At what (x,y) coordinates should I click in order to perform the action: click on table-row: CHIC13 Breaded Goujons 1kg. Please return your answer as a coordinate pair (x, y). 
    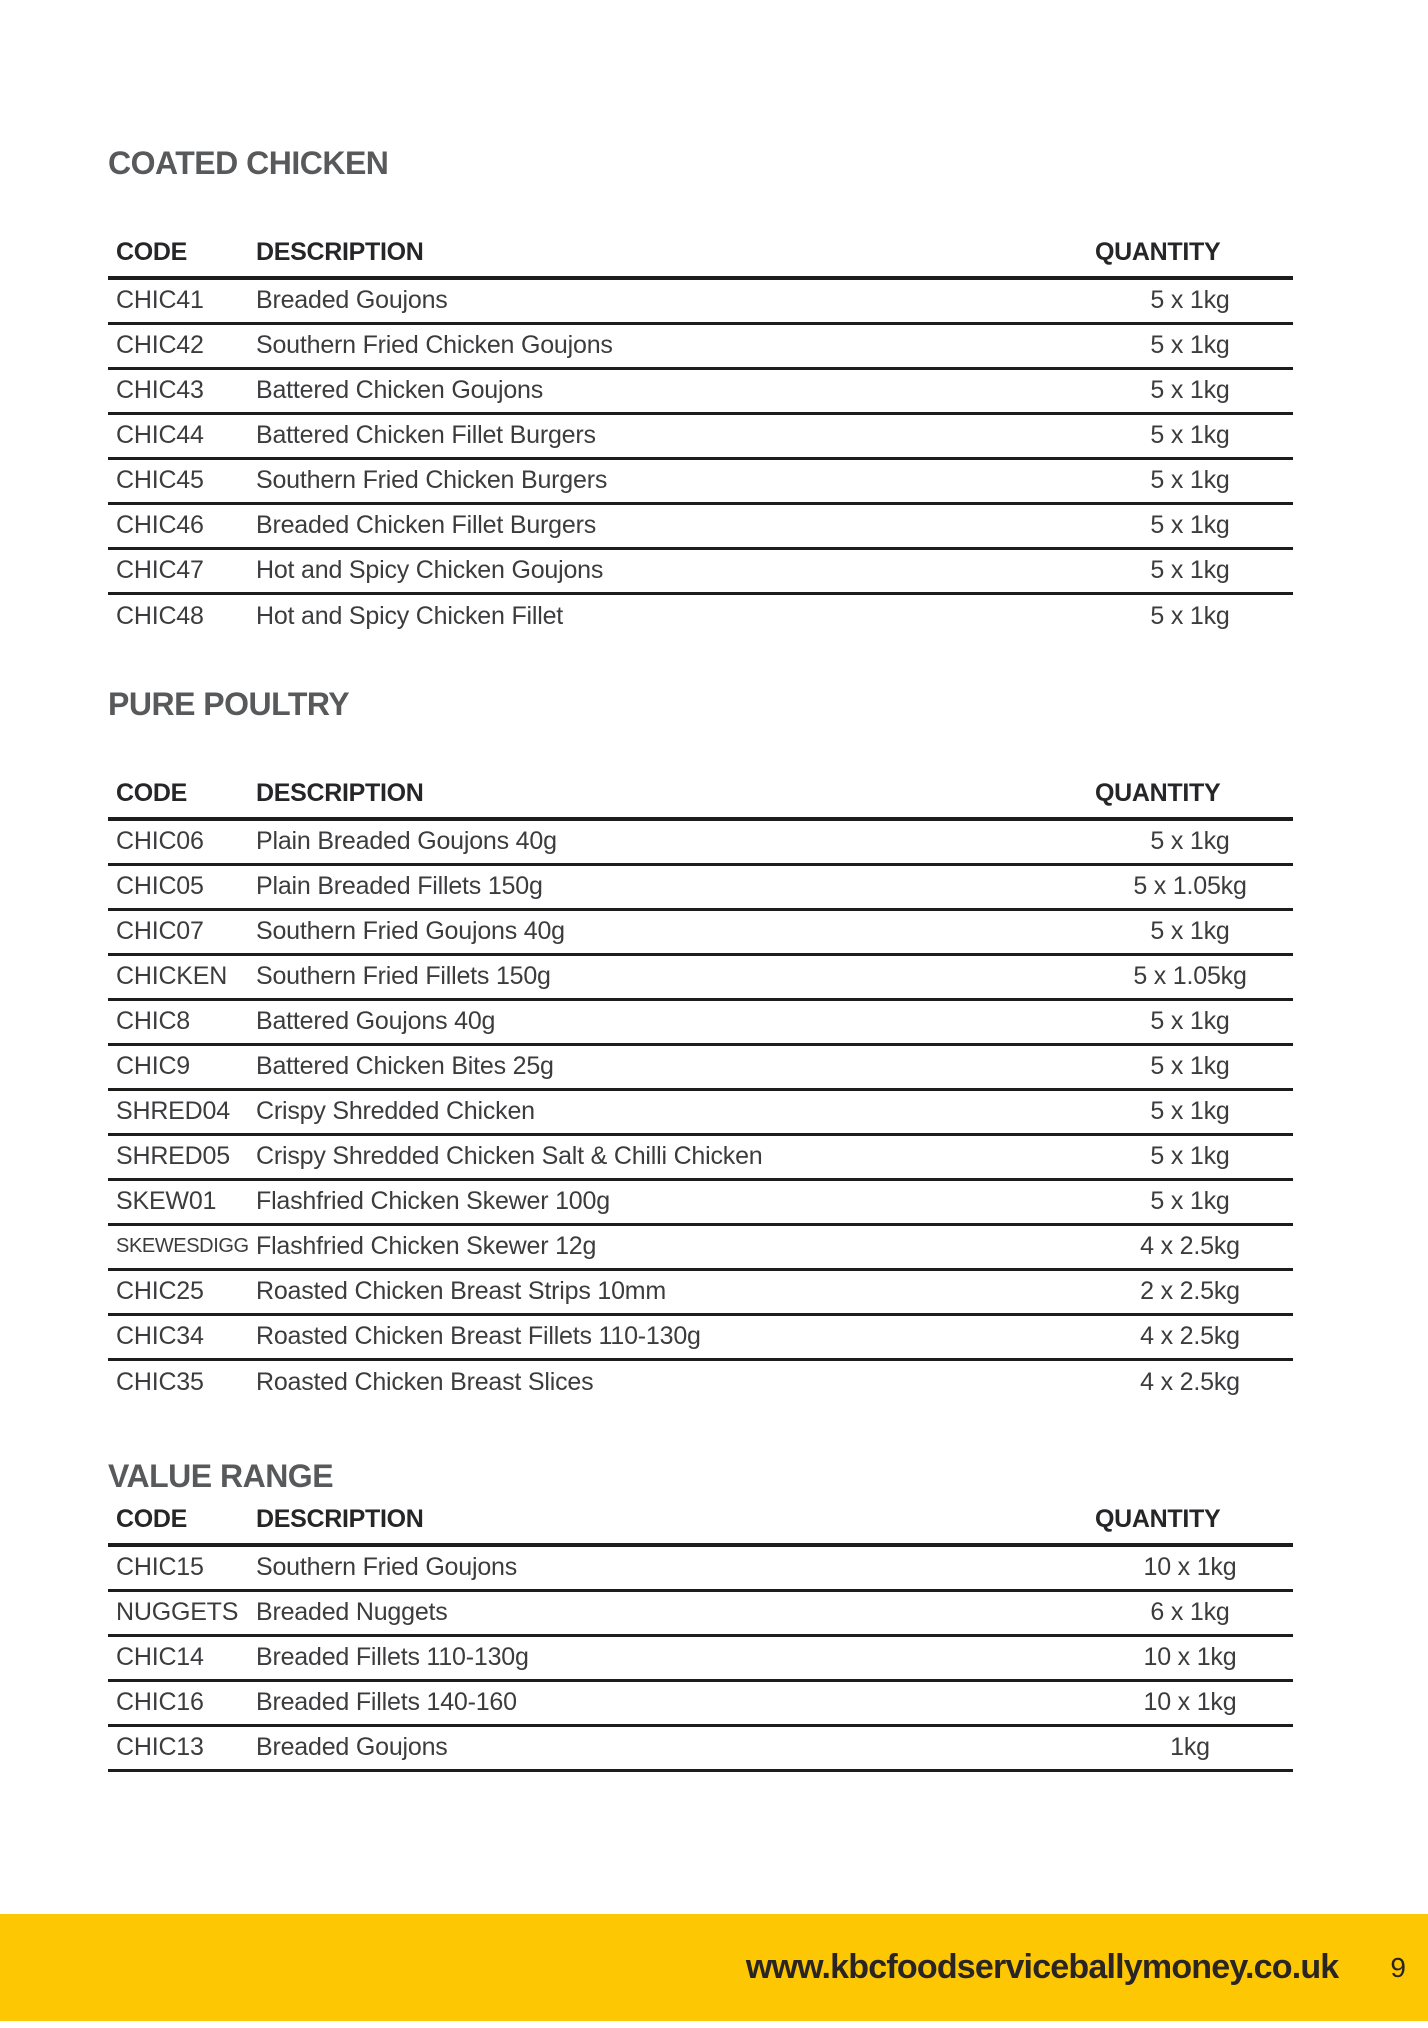
    Looking at the image, I should click on (700, 1748).